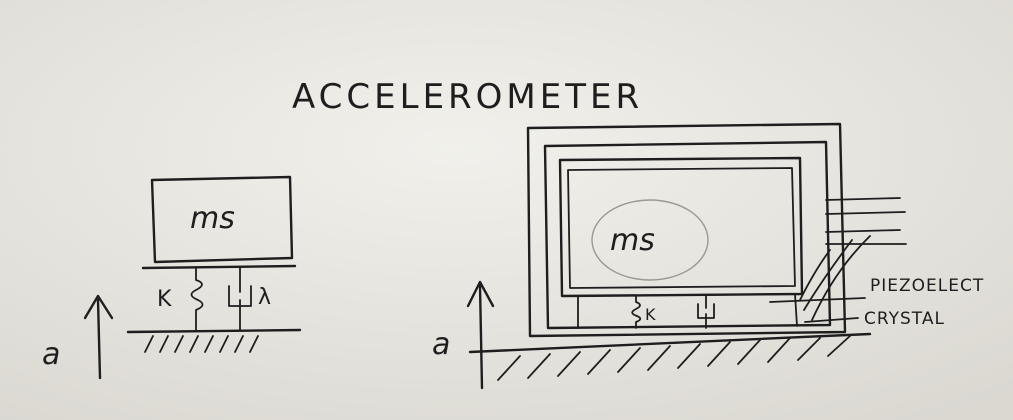 Image resolution: width=1013 pixels, height=420 pixels. I want to click on crystal-side-walls, so click(687, 311).